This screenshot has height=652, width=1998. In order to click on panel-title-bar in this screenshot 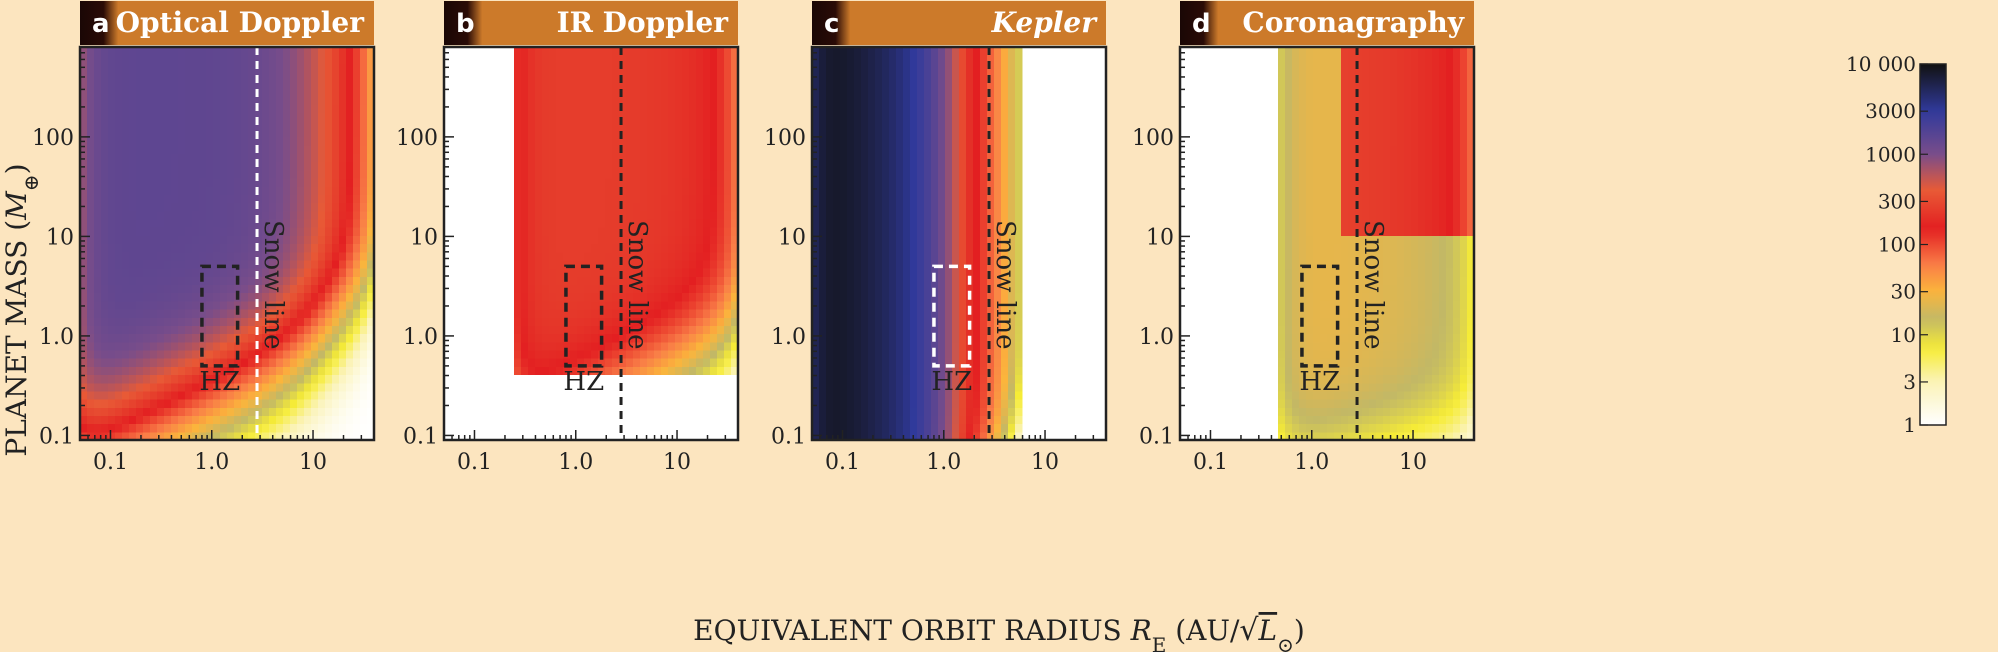, I will do `click(227, 23)`.